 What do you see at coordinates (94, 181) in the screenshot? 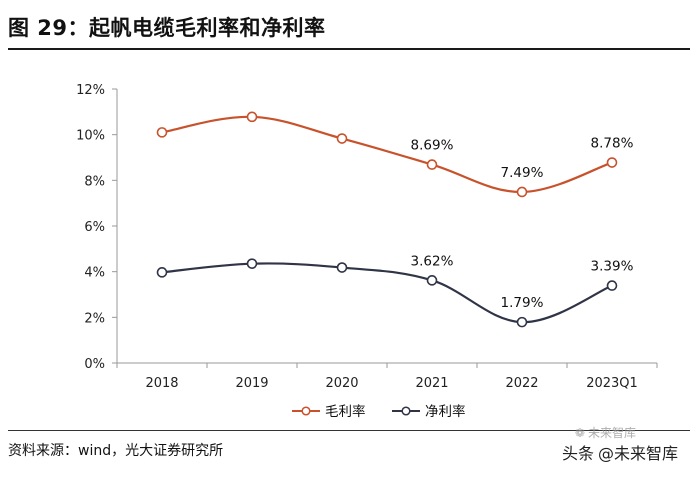
I see `y-tick-label: 8%` at bounding box center [94, 181].